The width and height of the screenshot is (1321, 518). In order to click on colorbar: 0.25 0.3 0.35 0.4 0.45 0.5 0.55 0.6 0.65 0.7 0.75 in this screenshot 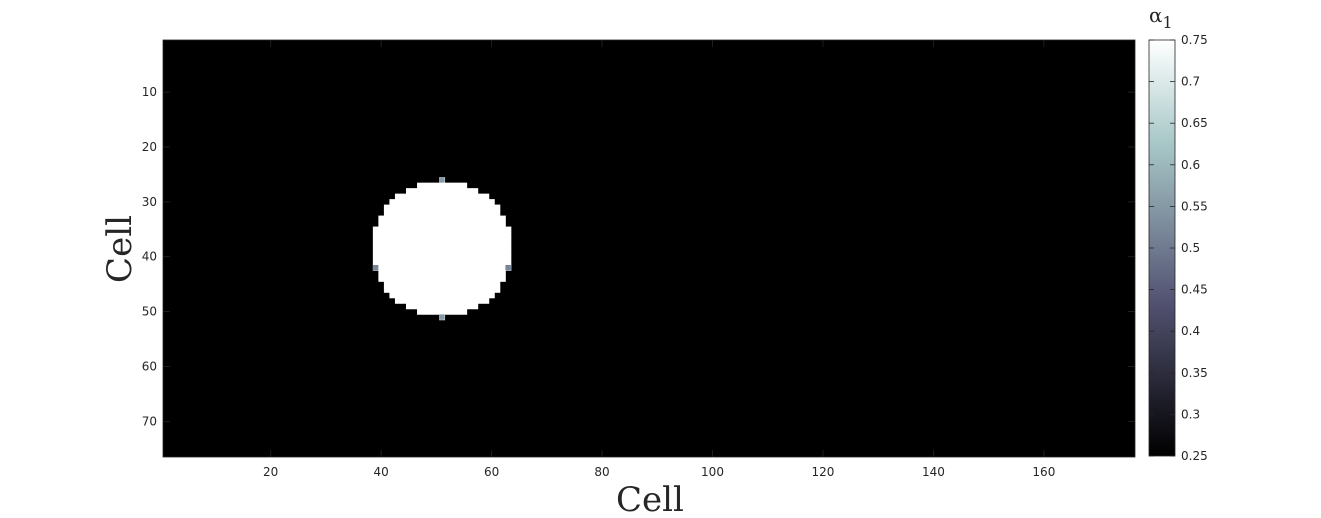, I will do `click(1178, 248)`.